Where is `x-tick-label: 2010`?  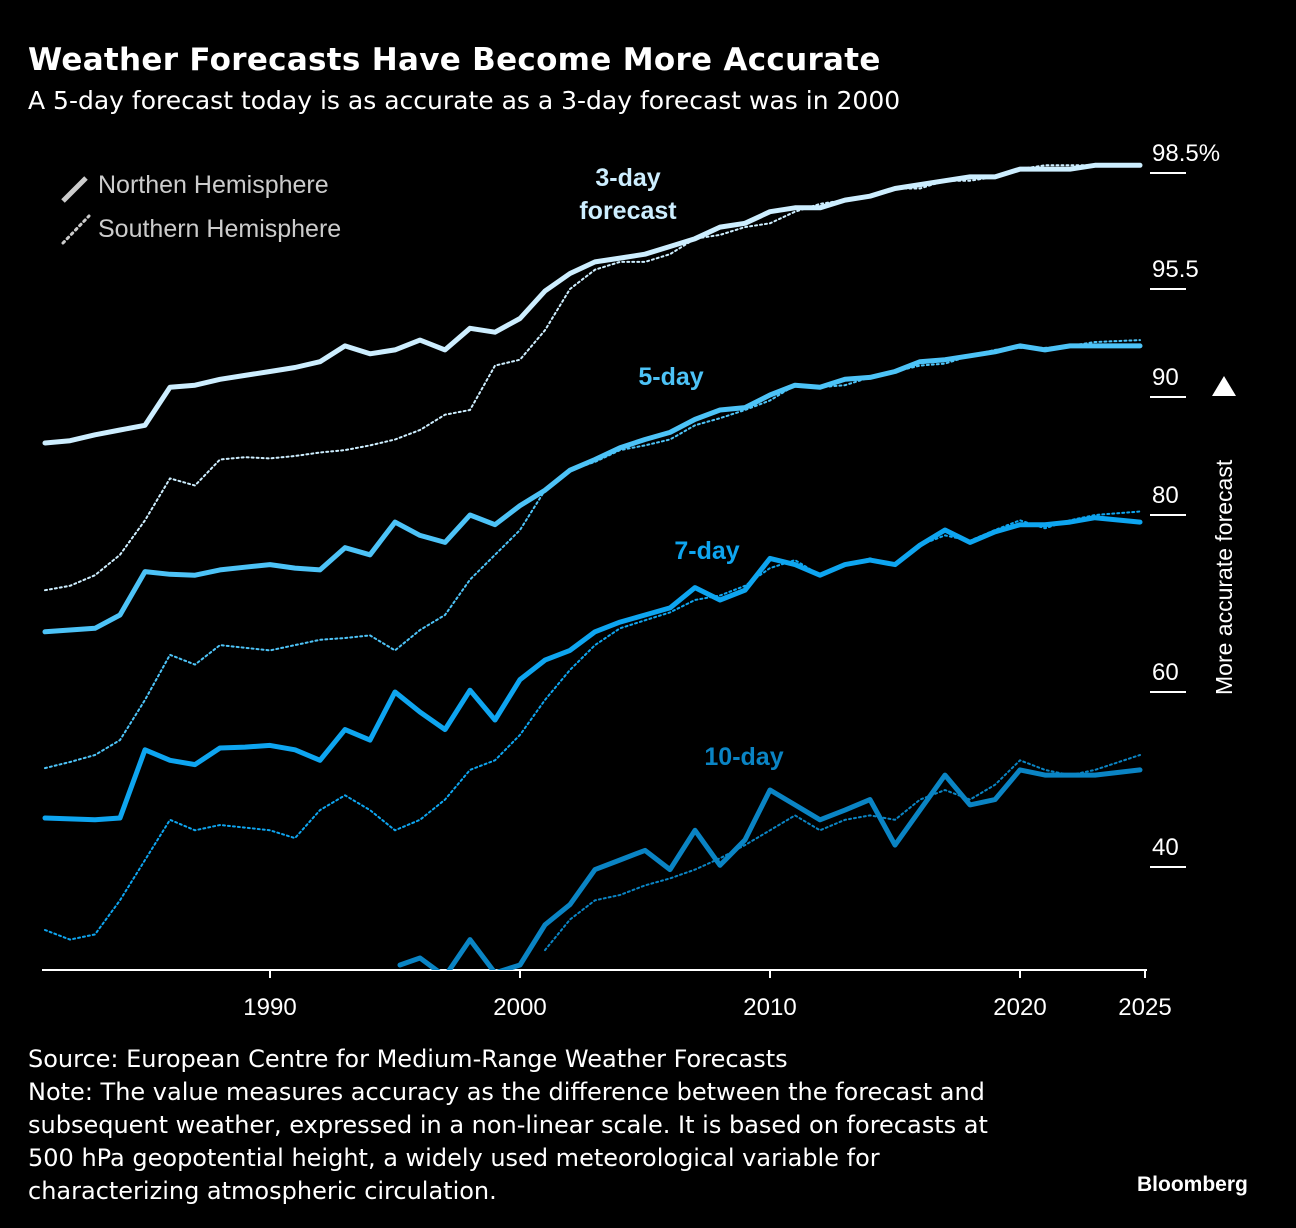
x-tick-label: 2010 is located at coordinates (769, 1007).